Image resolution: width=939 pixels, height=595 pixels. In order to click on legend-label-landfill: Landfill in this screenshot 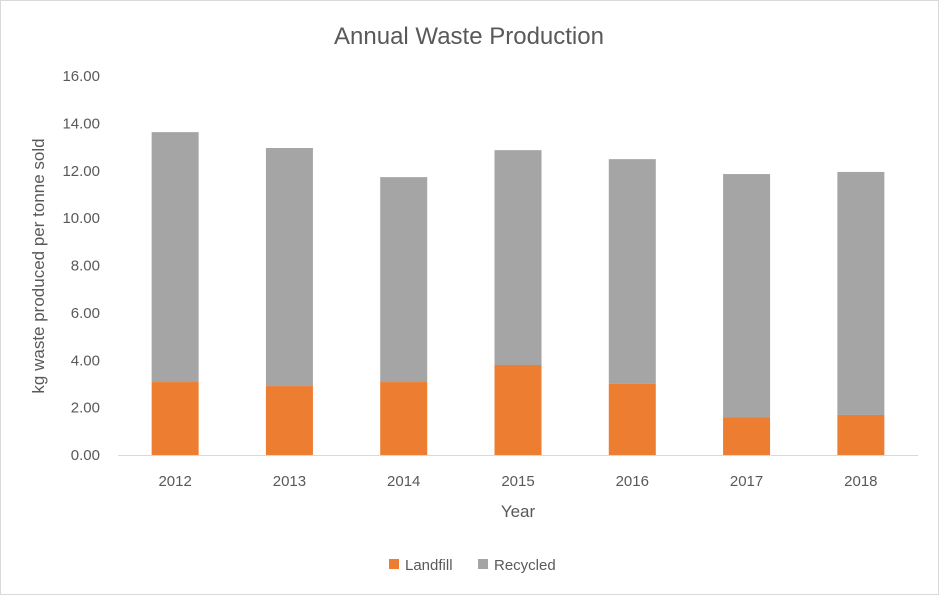, I will do `click(429, 565)`.